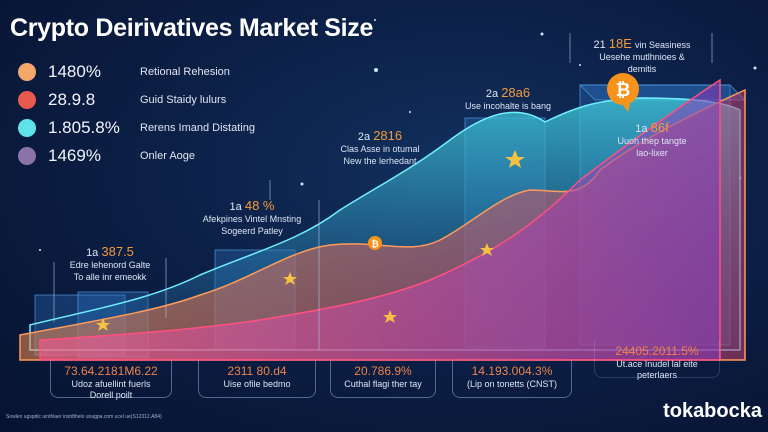  I want to click on legend-value: 1480%, so click(74, 71).